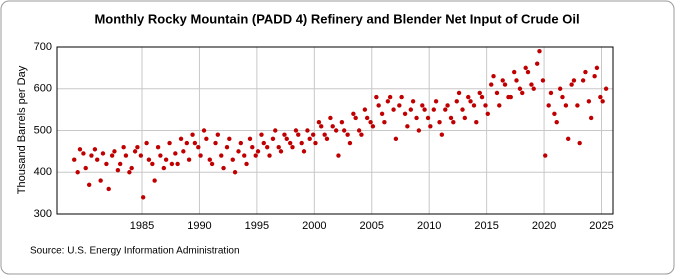 This screenshot has height=280, width=675. What do you see at coordinates (22, 129) in the screenshot?
I see `y-axis-label: Thousand Barrels per Day` at bounding box center [22, 129].